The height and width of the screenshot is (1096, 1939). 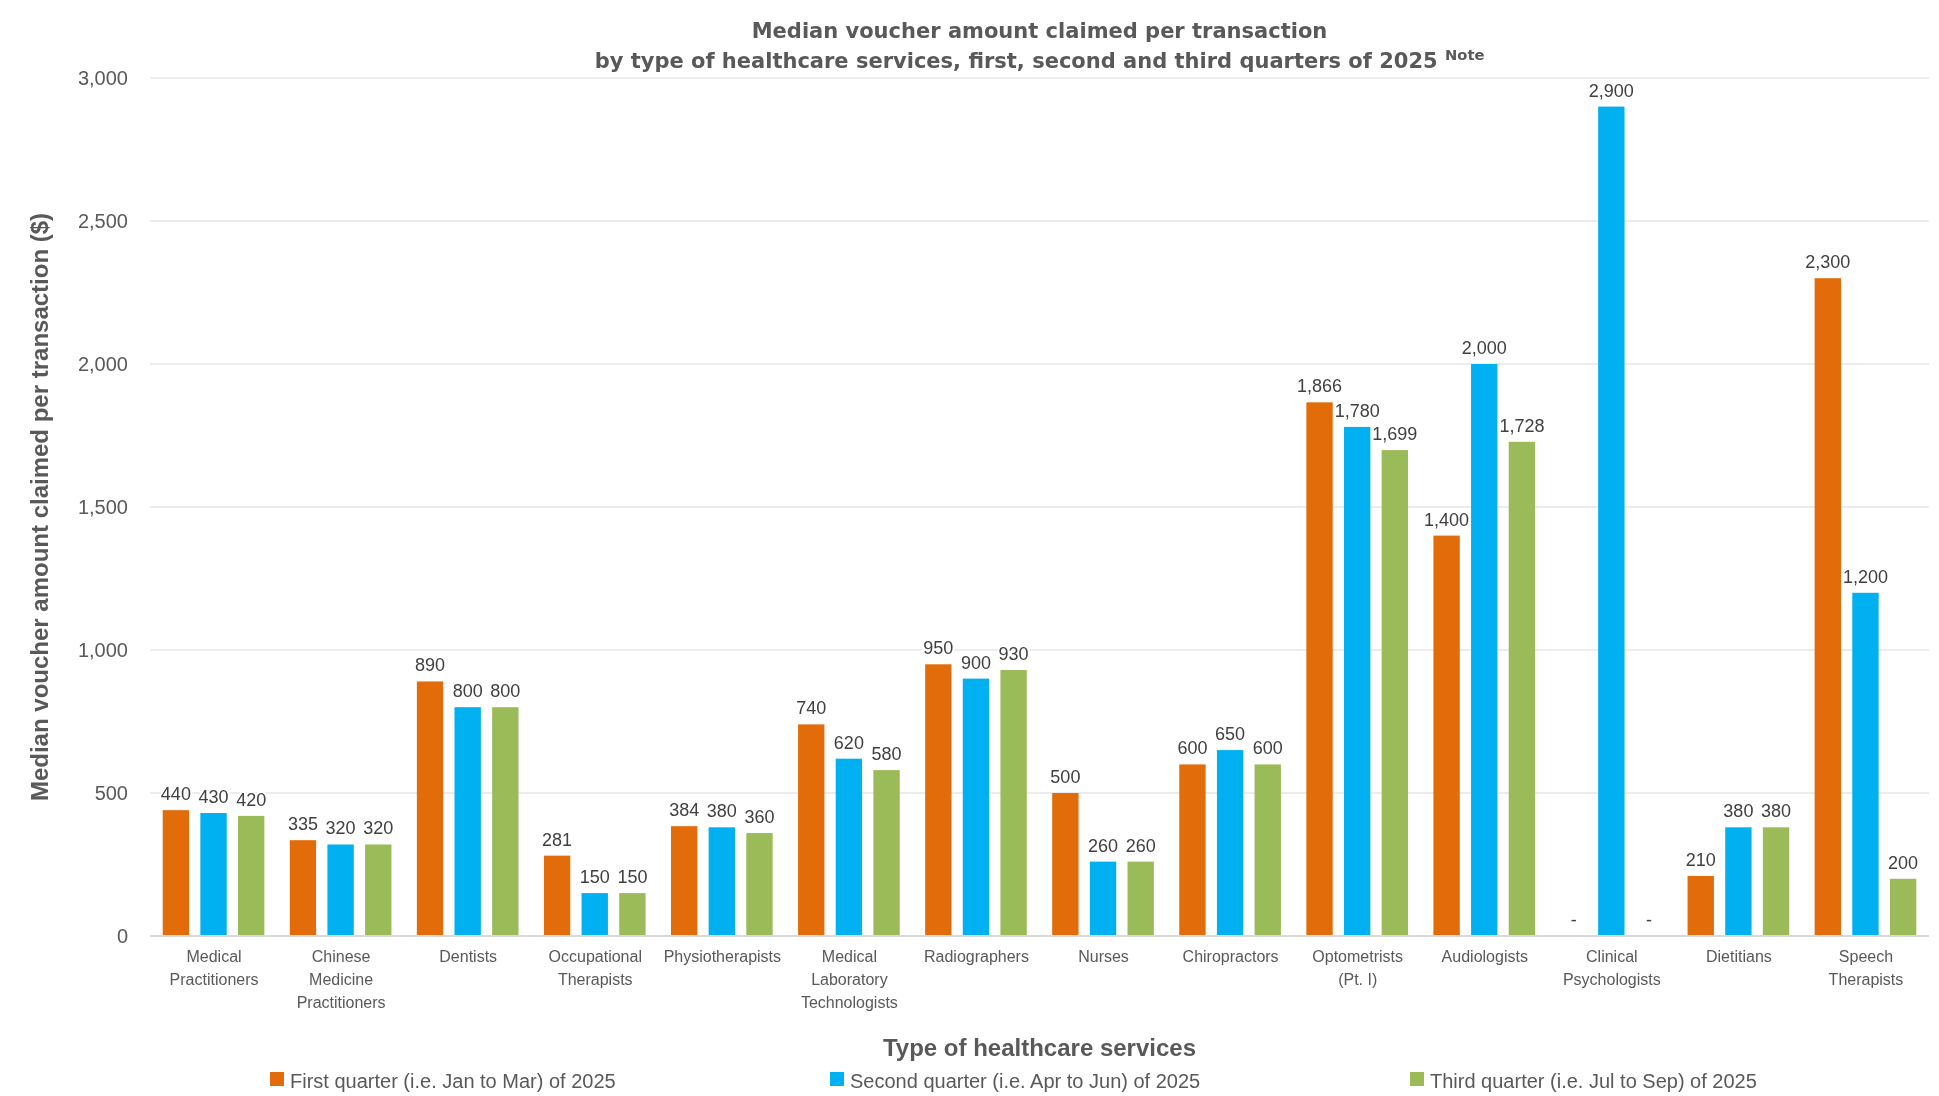 I want to click on data-label: 650, so click(x=1230, y=734).